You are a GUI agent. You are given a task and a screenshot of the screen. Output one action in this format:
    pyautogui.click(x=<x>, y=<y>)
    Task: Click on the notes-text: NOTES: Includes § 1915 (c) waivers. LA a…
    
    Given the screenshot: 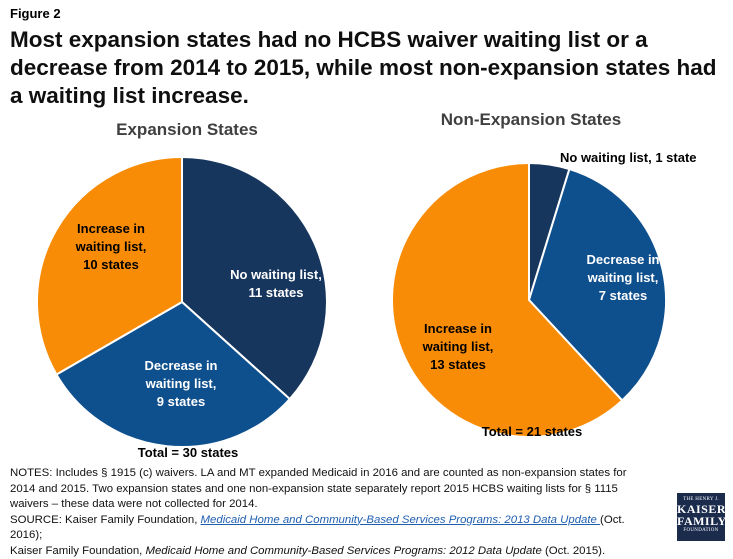 What is the action you would take?
    pyautogui.click(x=330, y=489)
    